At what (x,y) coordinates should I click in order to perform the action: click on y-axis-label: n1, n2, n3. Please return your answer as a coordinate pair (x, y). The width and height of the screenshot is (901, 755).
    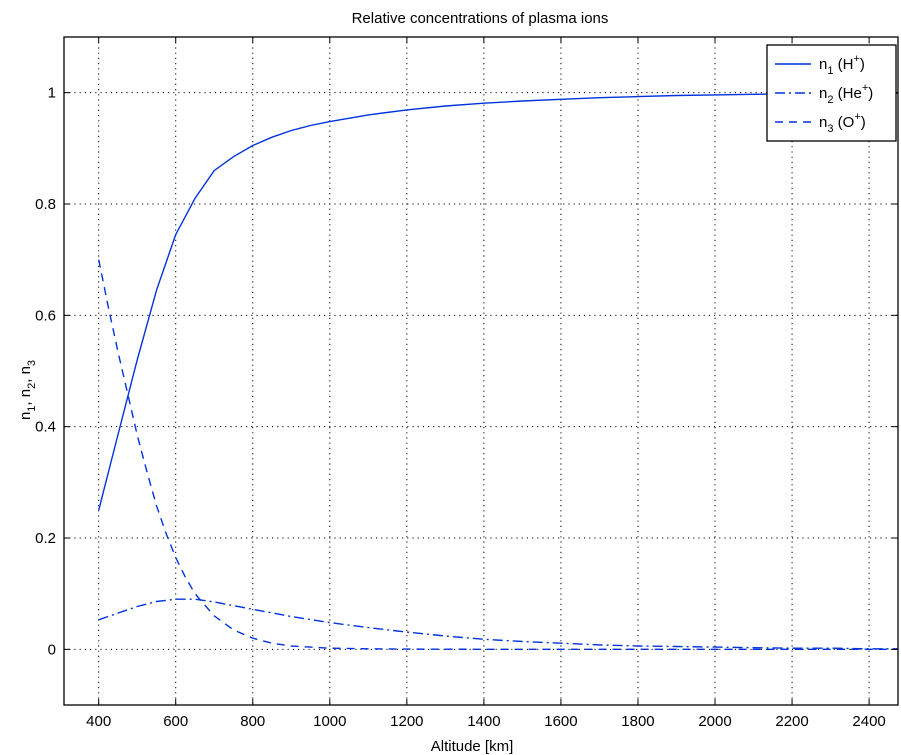
    Looking at the image, I should click on (27, 390).